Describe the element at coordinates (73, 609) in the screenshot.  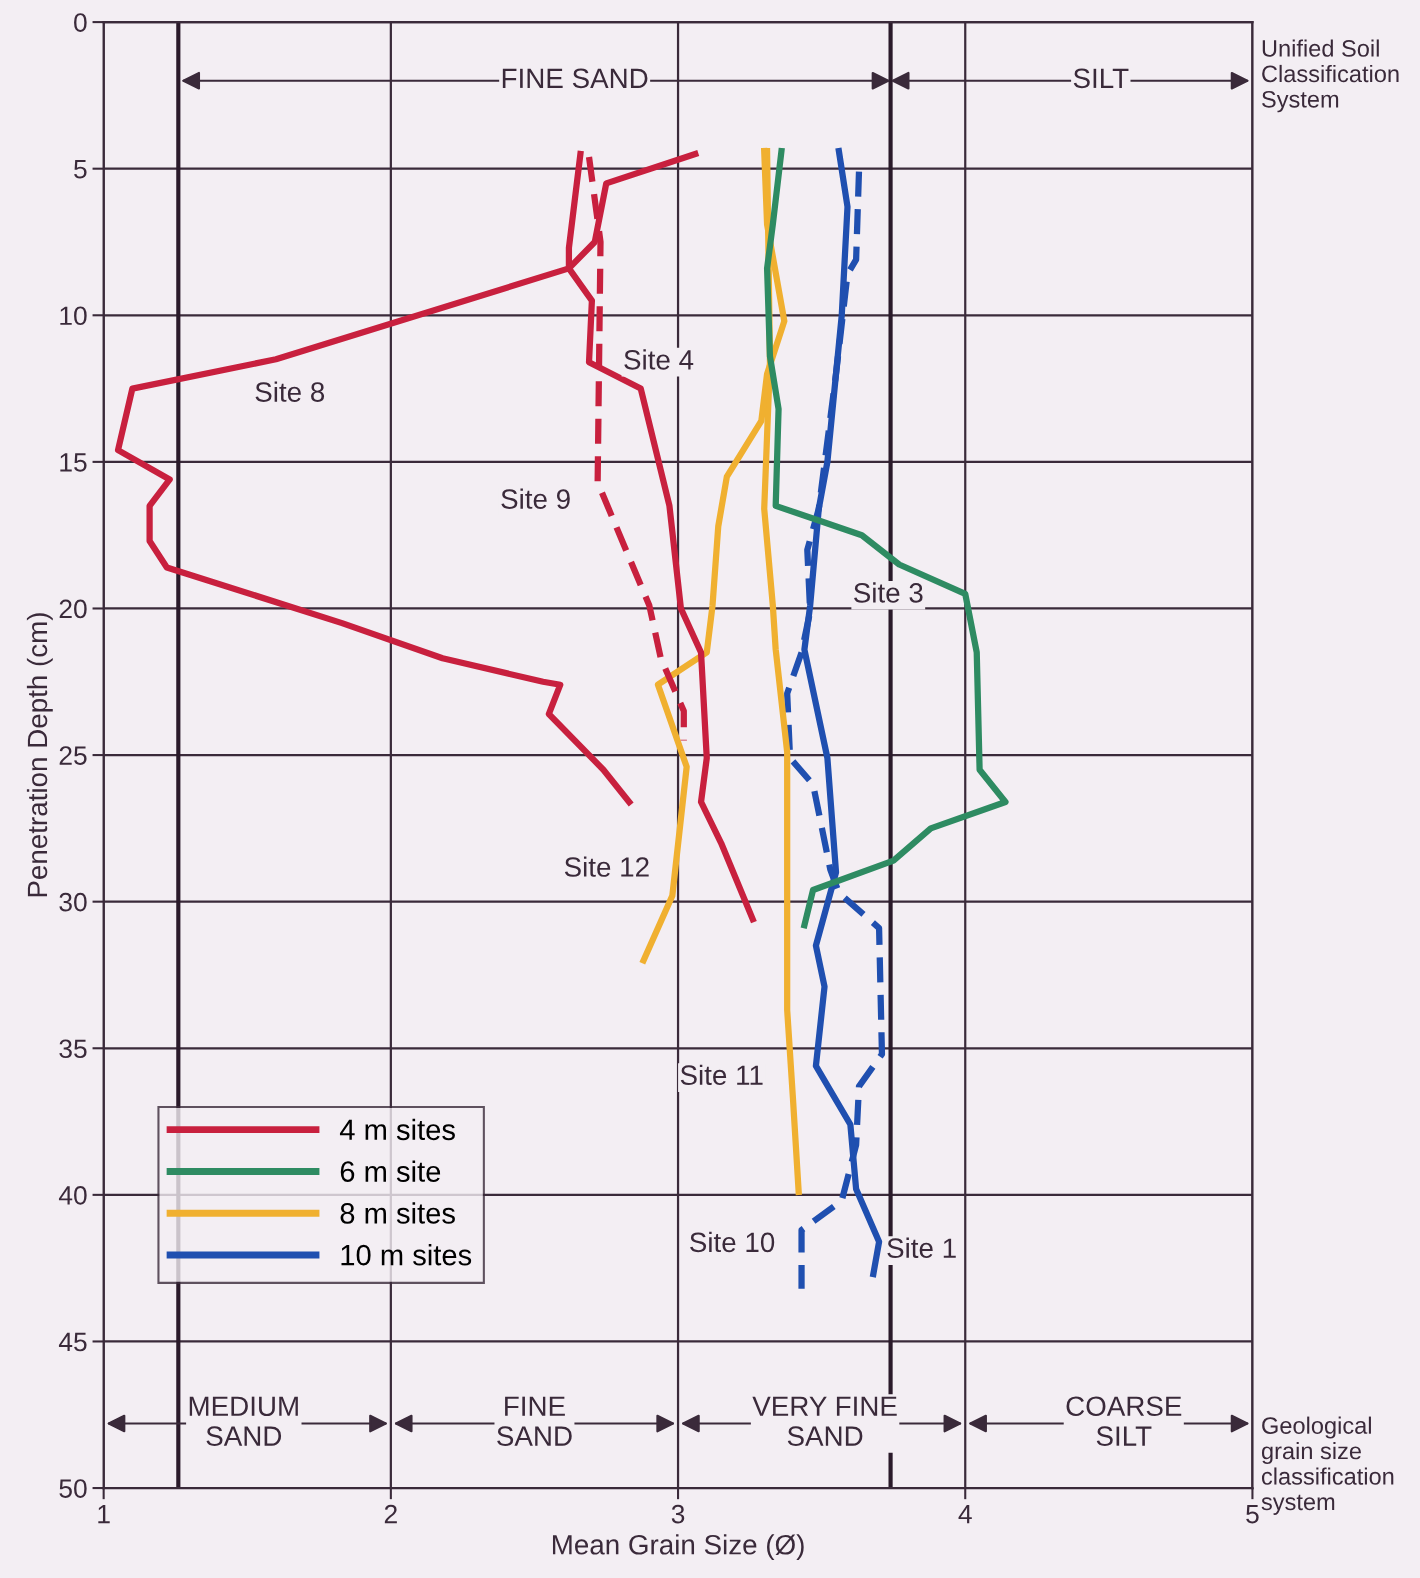
I see `y-tick-label: 20` at that location.